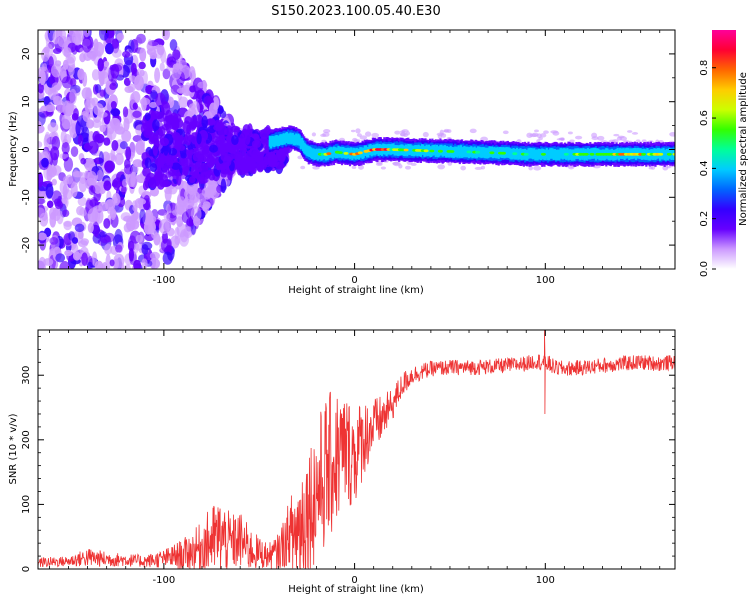 The image size is (750, 600). I want to click on colorbar-tick-label: 0.4, so click(704, 168).